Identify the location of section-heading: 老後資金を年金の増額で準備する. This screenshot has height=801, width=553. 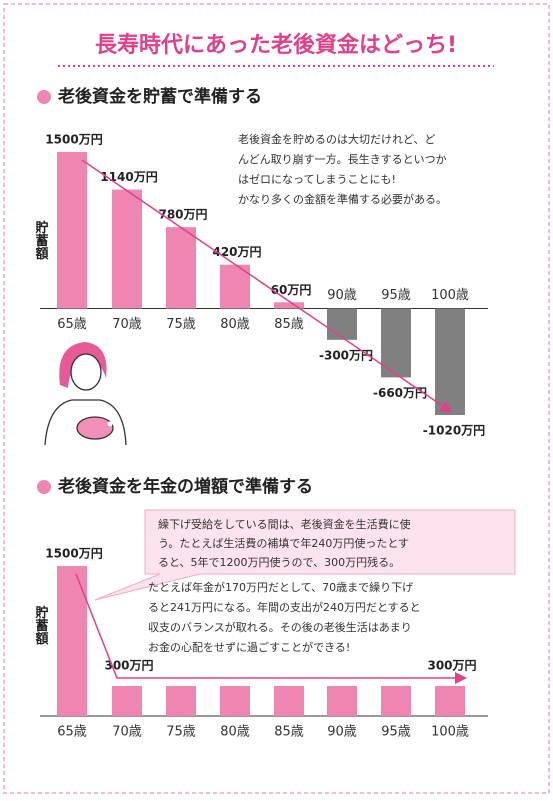
(185, 486).